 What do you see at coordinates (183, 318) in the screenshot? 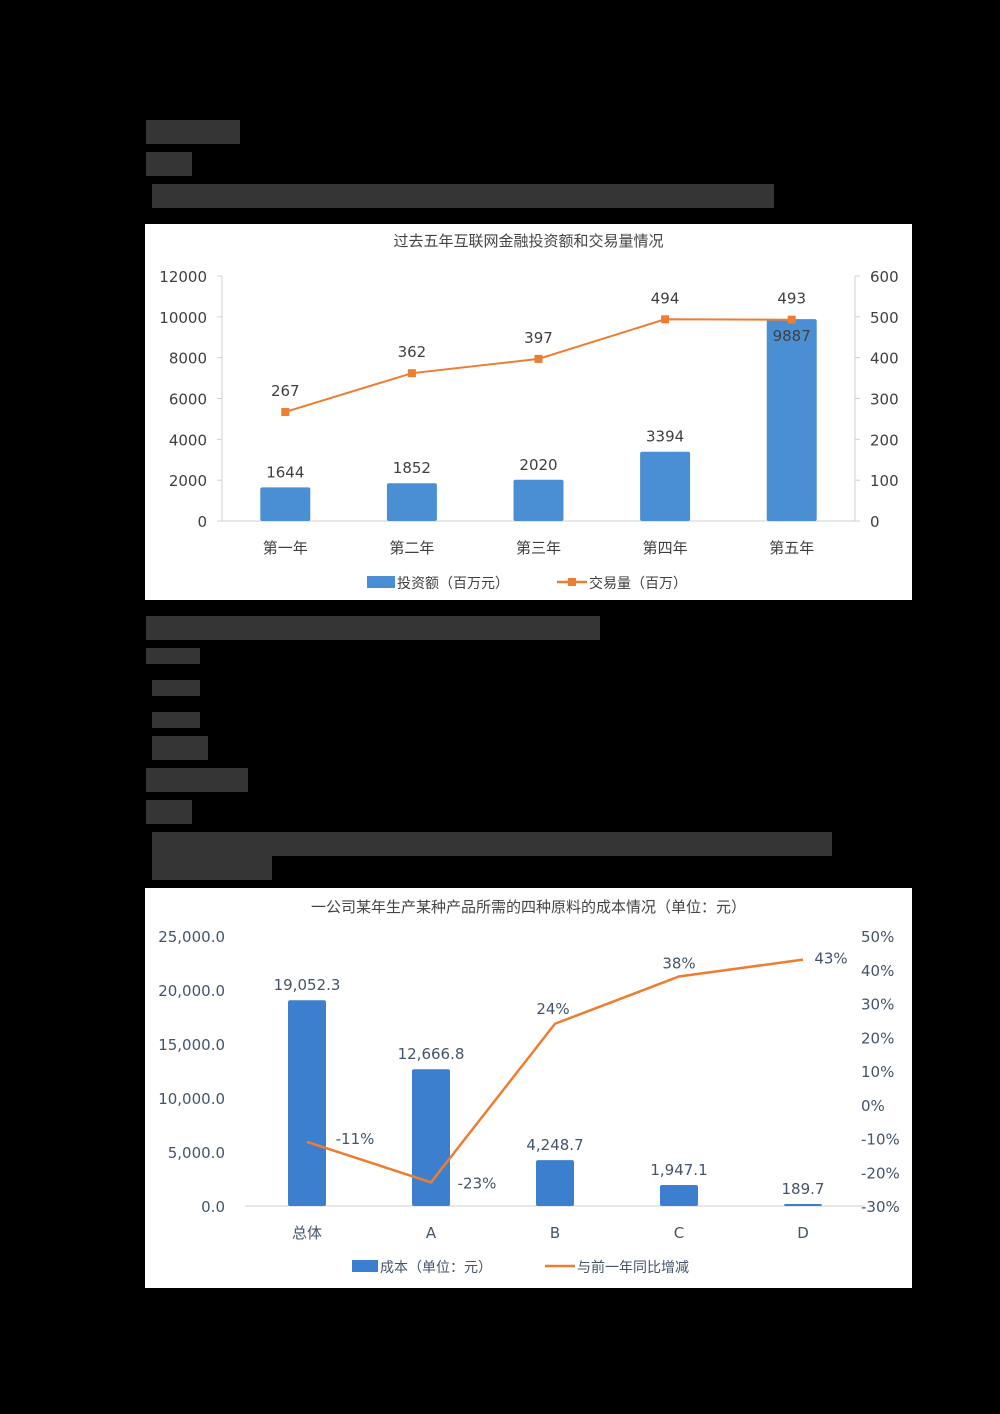
I see `left-axis-tick: 10000` at bounding box center [183, 318].